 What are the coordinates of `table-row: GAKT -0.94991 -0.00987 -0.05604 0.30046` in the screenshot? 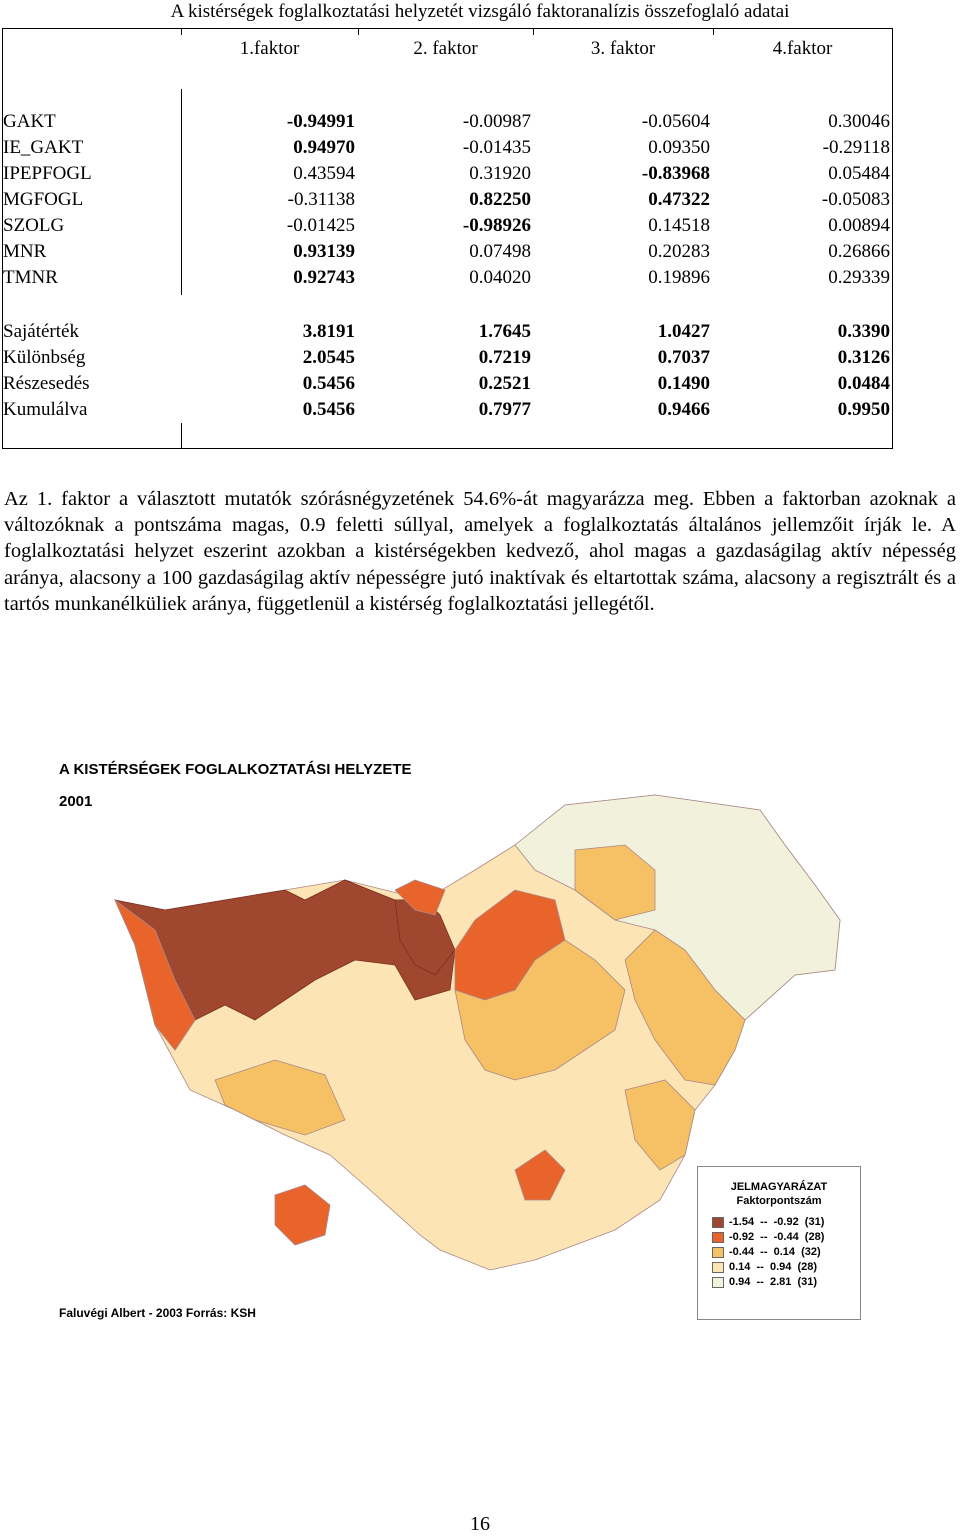 It's located at (447, 122).